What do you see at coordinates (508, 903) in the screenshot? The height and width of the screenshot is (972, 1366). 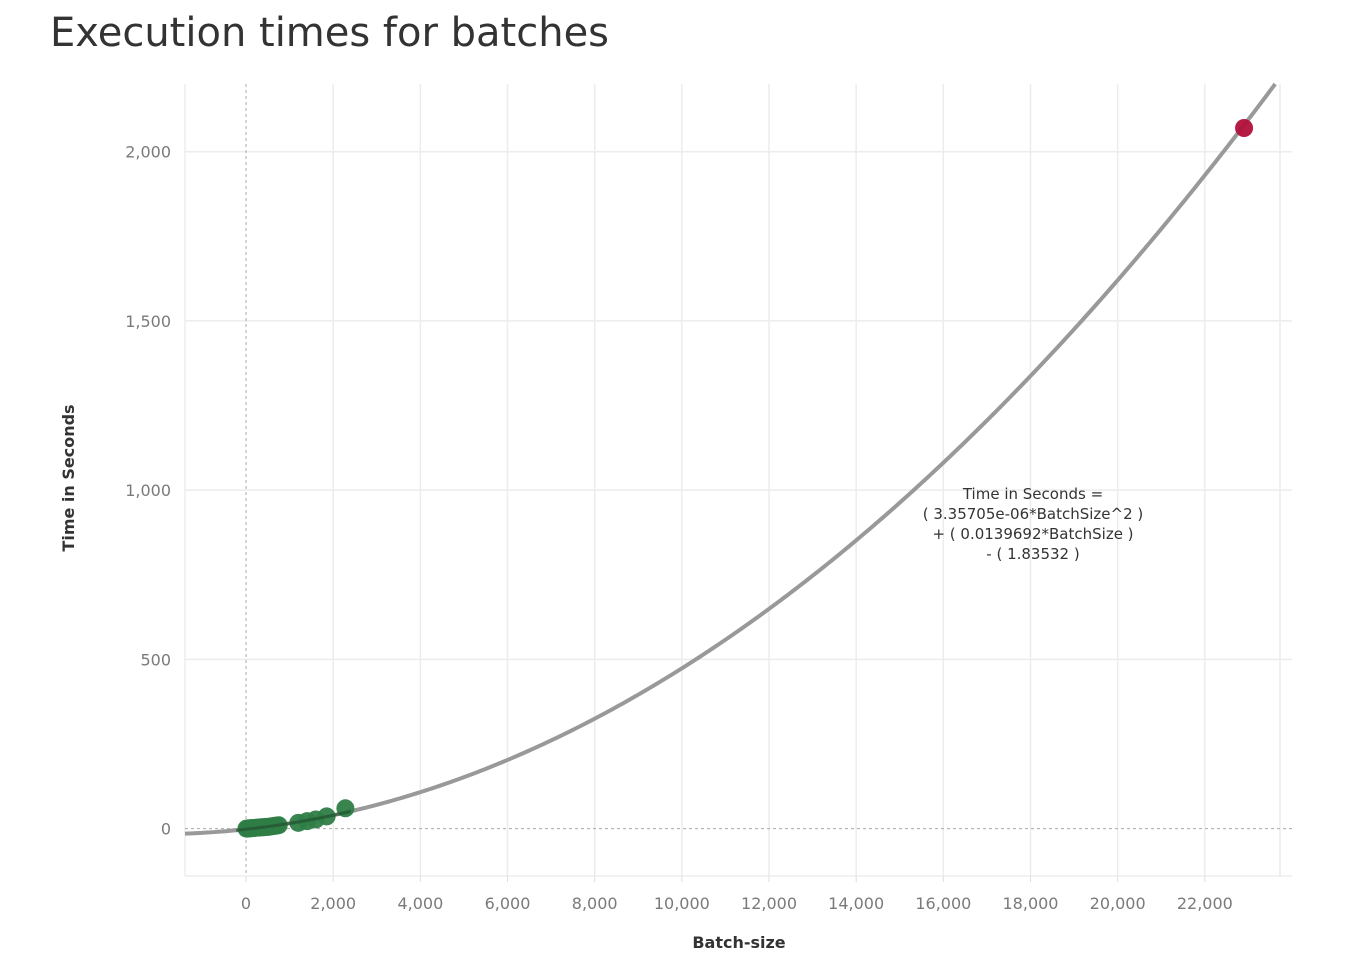 I see `x-tick-label: 6,000` at bounding box center [508, 903].